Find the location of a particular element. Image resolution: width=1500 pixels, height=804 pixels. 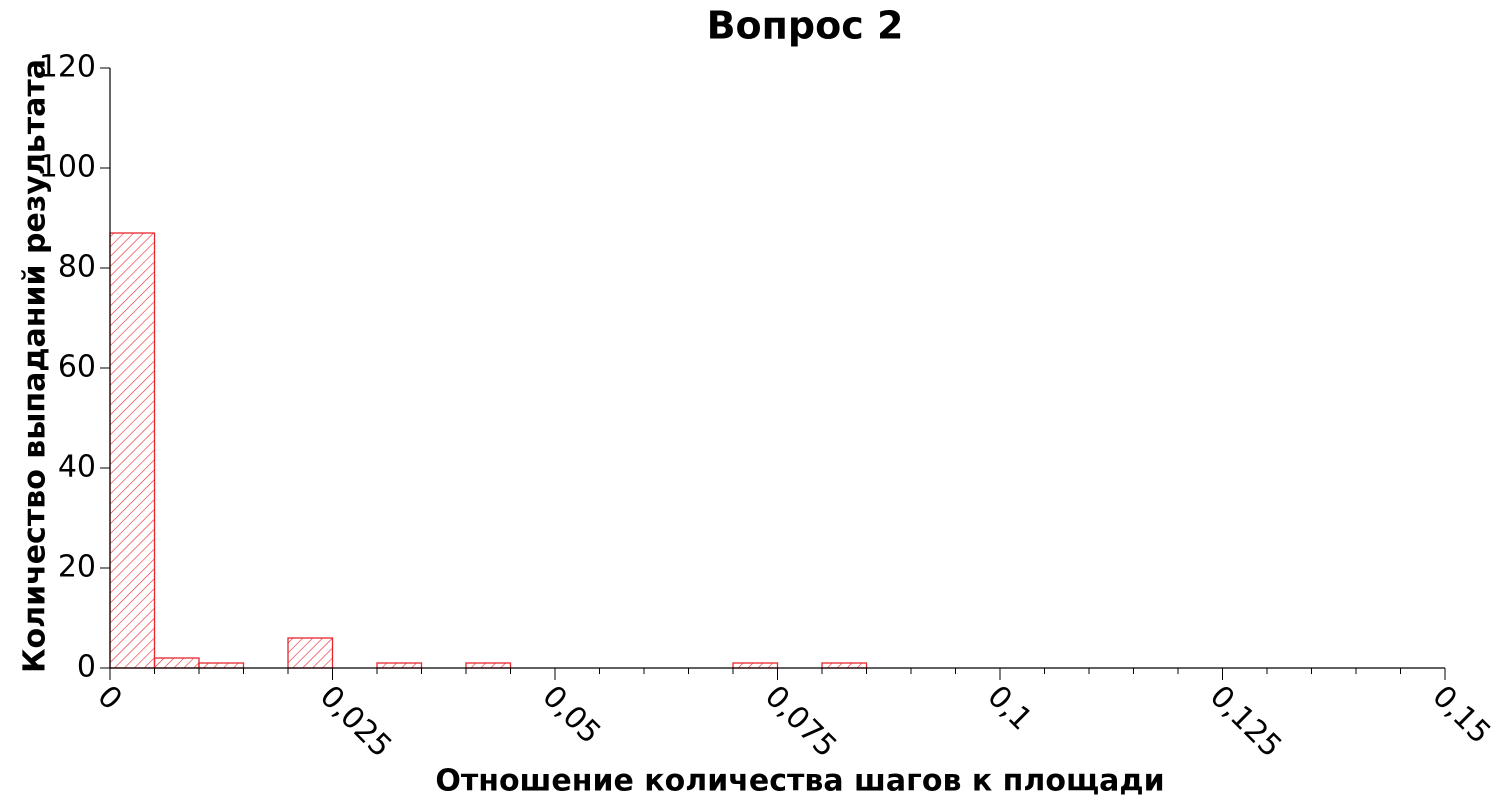

y-tick-label: 120 is located at coordinates (67, 67).